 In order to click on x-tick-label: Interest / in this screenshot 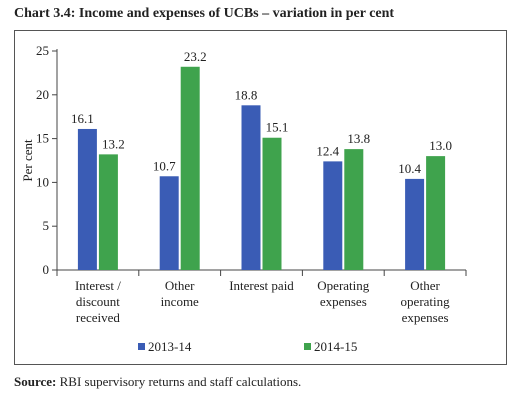, I will do `click(98, 285)`.